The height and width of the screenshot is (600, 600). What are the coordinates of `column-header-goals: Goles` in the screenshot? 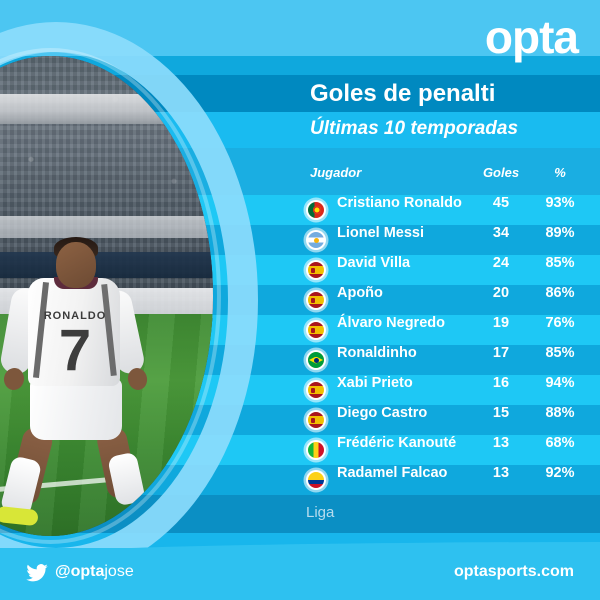 It's located at (501, 172).